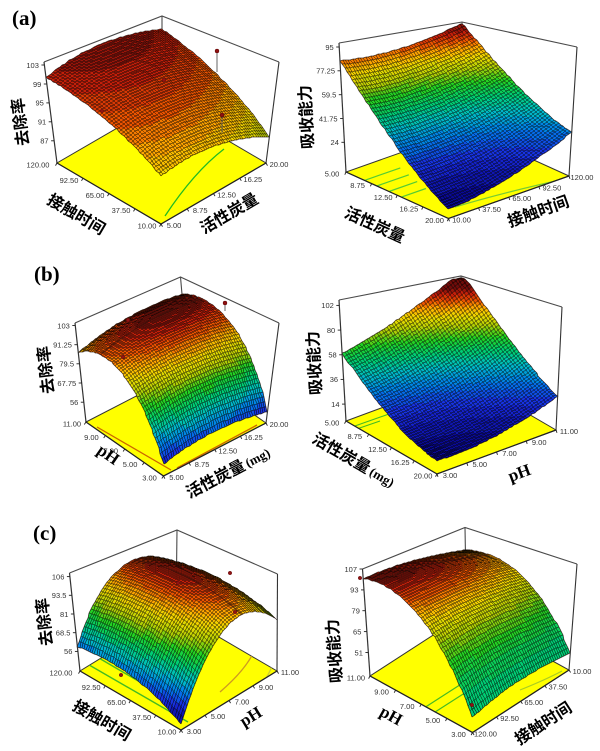 This screenshot has height=751, width=600. Describe the element at coordinates (63, 633) in the screenshot. I see `svg-text: 68.5` at that location.